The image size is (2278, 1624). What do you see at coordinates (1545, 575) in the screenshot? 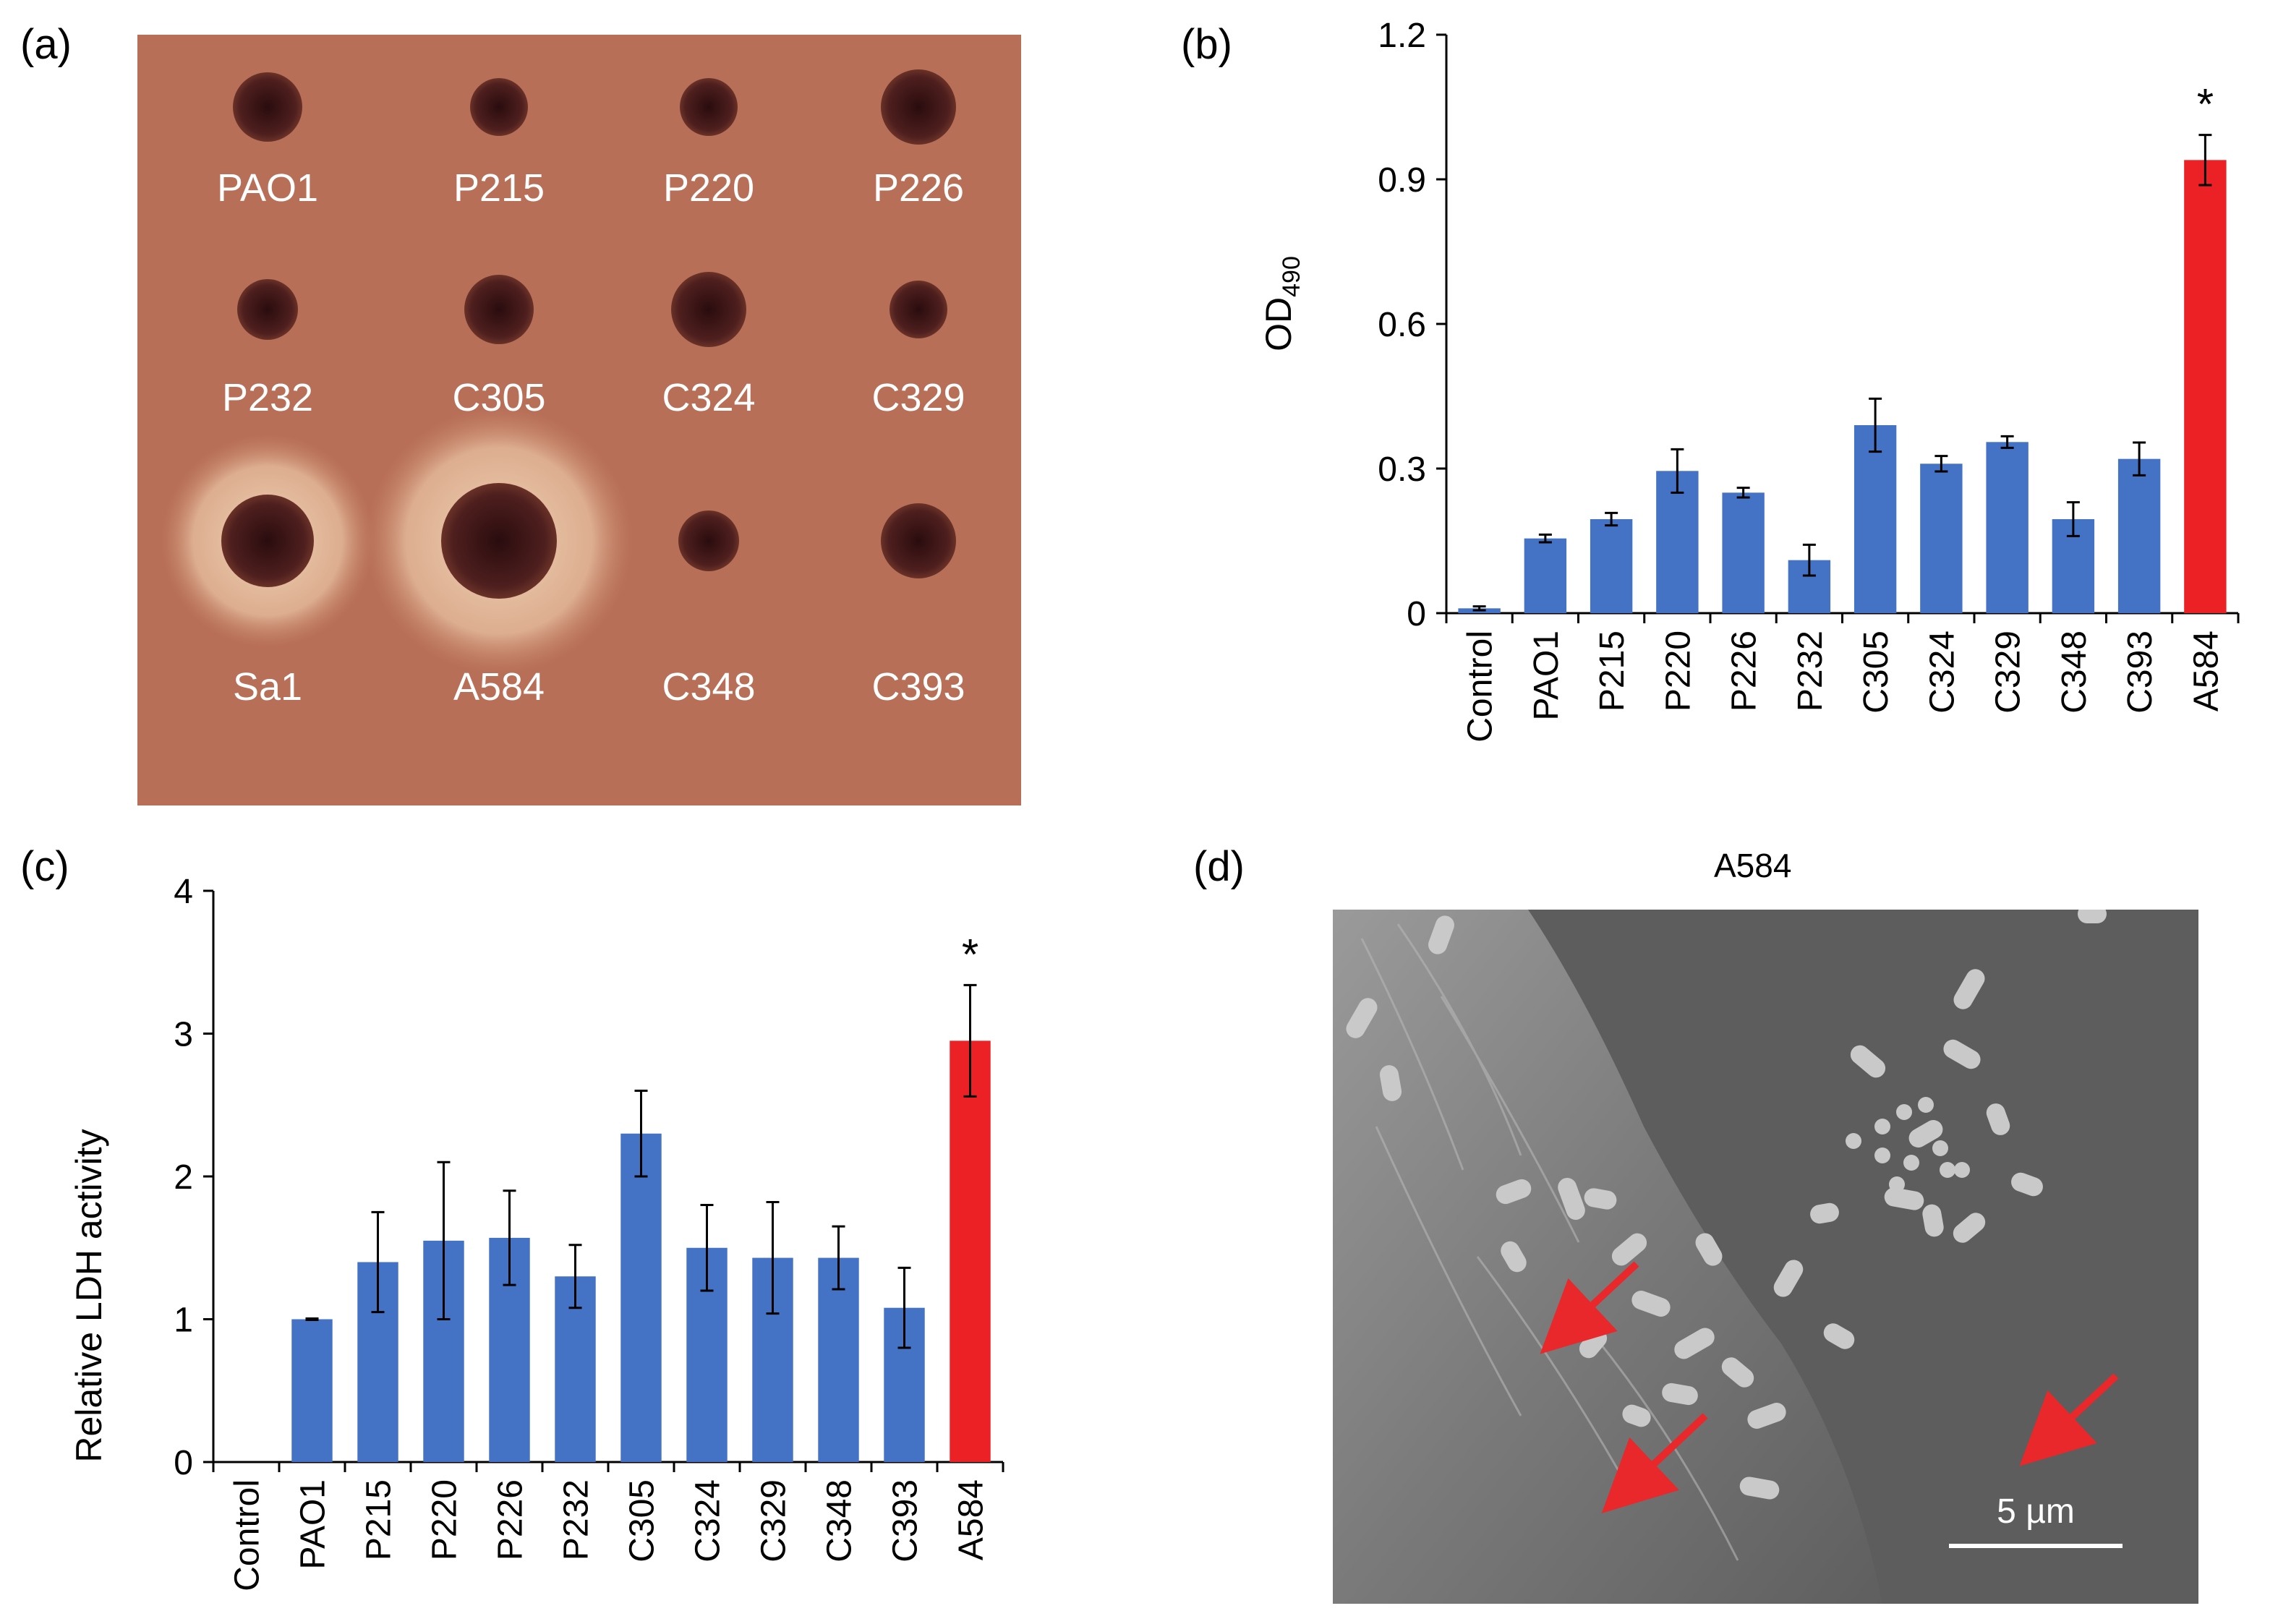
I see `bar-PAO1` at bounding box center [1545, 575].